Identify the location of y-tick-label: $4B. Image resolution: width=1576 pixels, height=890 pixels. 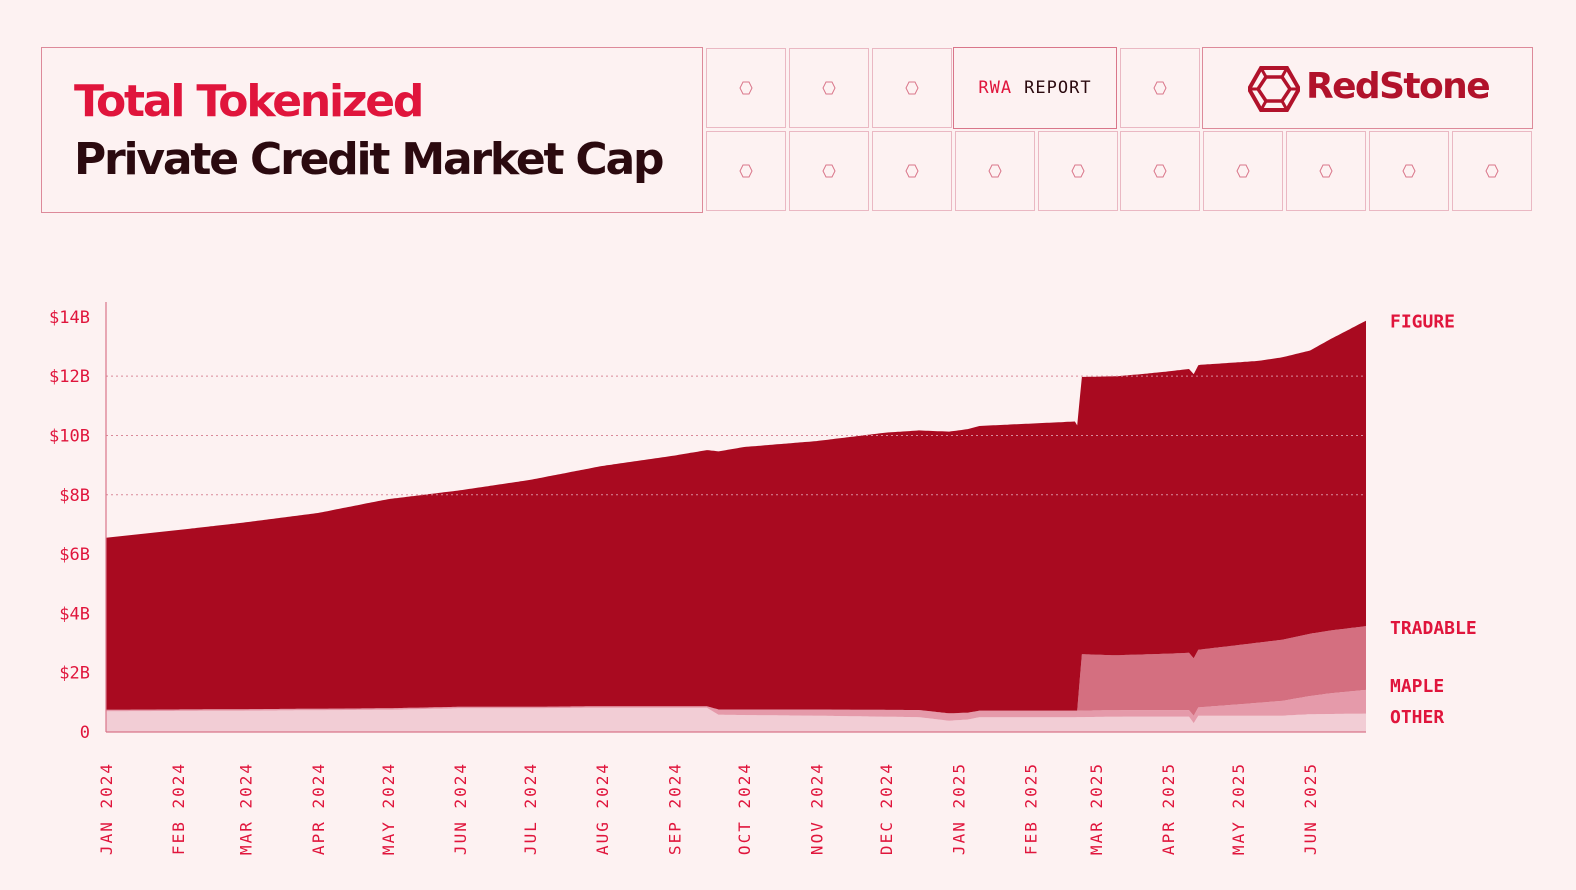
(74, 614).